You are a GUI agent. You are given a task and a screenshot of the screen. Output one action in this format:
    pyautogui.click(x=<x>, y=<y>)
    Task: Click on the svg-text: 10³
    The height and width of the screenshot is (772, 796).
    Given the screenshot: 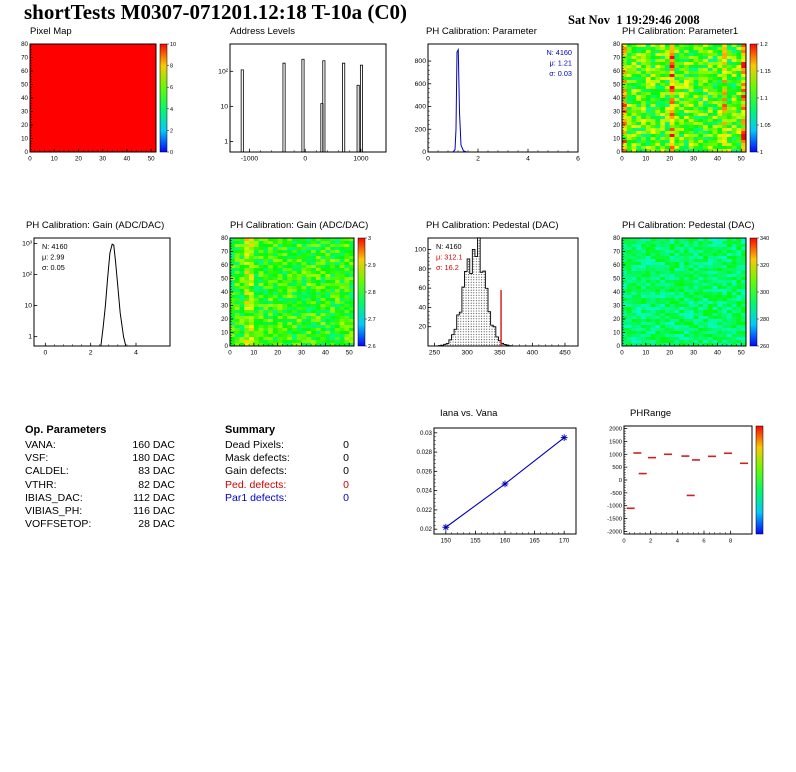 What is the action you would take?
    pyautogui.click(x=27, y=243)
    